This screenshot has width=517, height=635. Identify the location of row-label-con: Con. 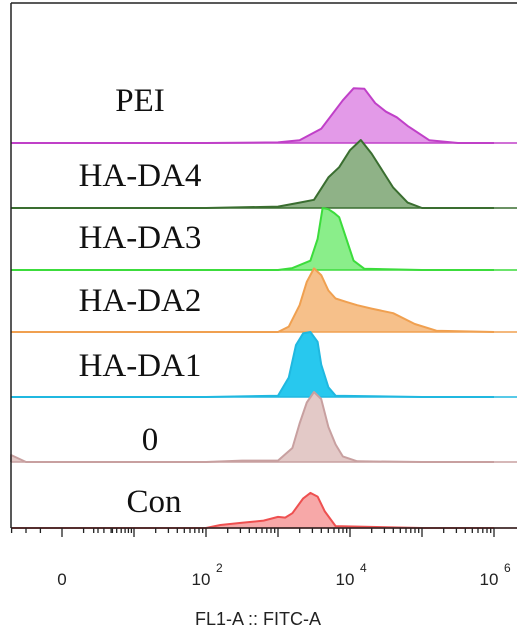
(153, 502).